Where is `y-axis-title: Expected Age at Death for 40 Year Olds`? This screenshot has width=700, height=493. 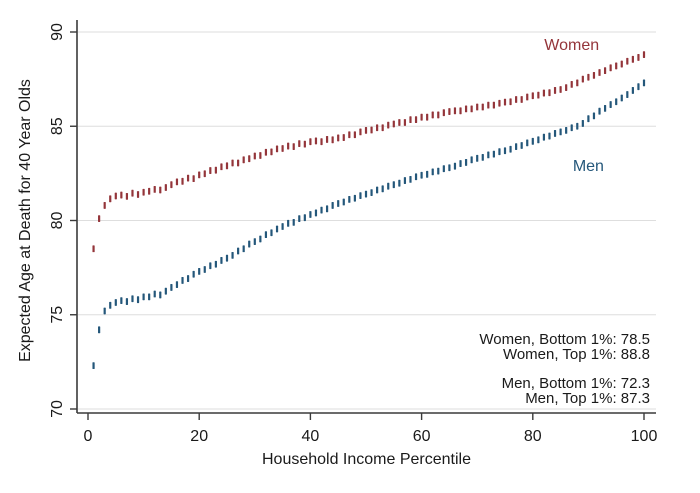
y-axis-title: Expected Age at Death for 40 Year Olds is located at coordinates (25, 220).